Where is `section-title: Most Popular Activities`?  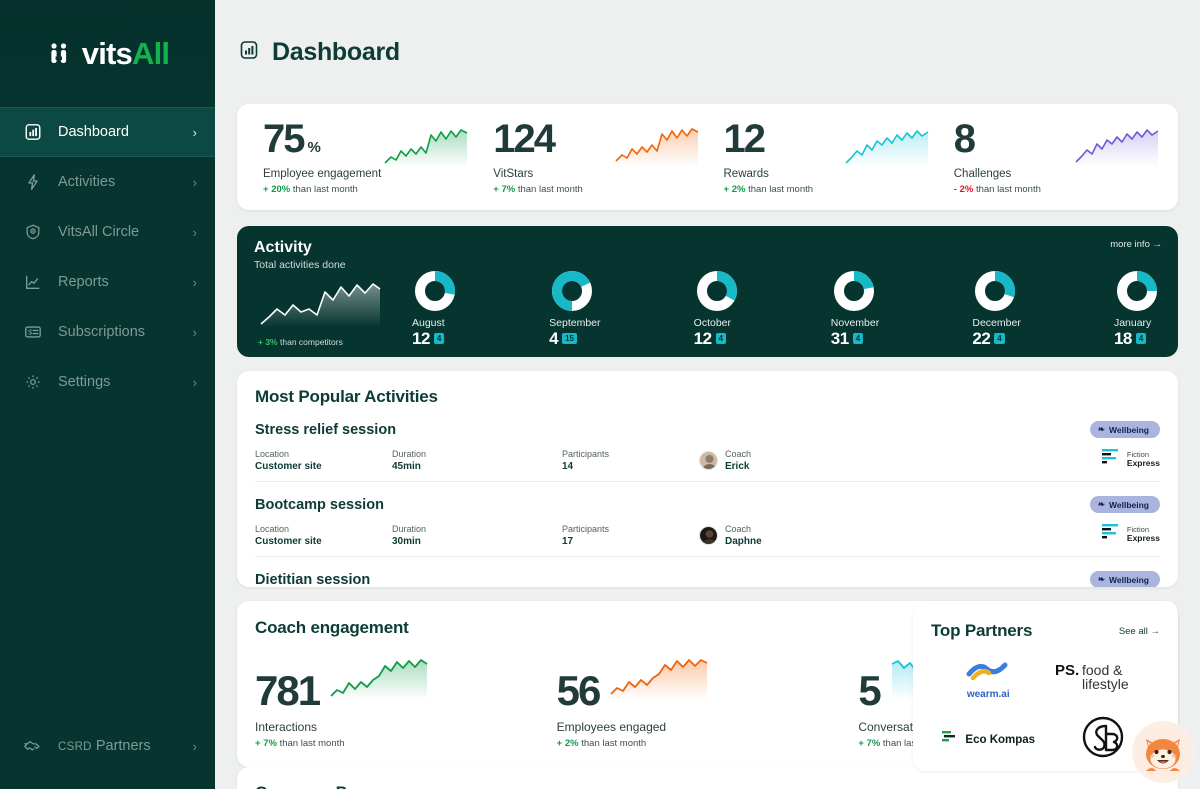 section-title: Most Popular Activities is located at coordinates (346, 396).